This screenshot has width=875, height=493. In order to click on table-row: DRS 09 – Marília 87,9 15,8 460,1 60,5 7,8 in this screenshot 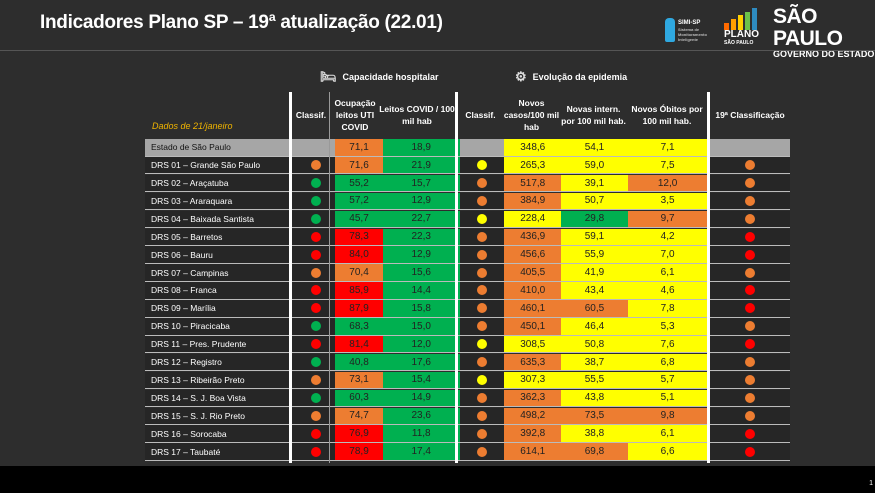, I will do `click(468, 309)`.